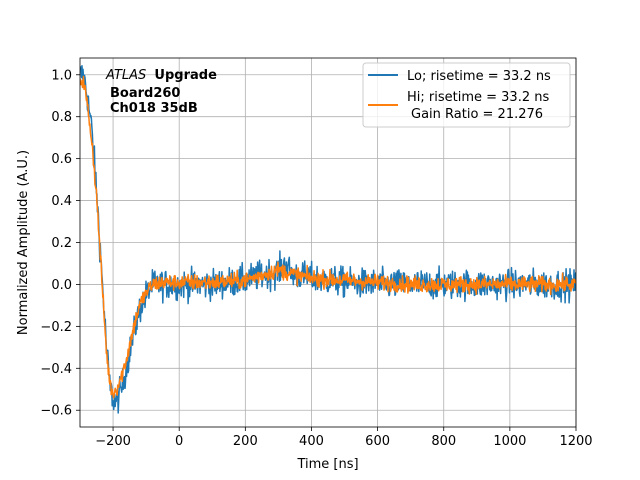  Describe the element at coordinates (443, 441) in the screenshot. I see `x-tick-label: 800` at that location.